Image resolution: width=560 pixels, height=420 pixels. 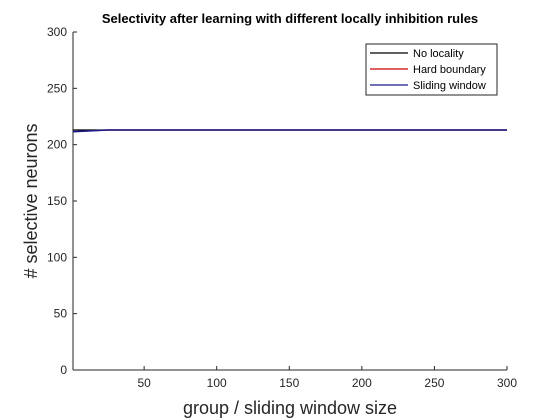 What do you see at coordinates (57, 201) in the screenshot?
I see `y-tick-label: 150` at bounding box center [57, 201].